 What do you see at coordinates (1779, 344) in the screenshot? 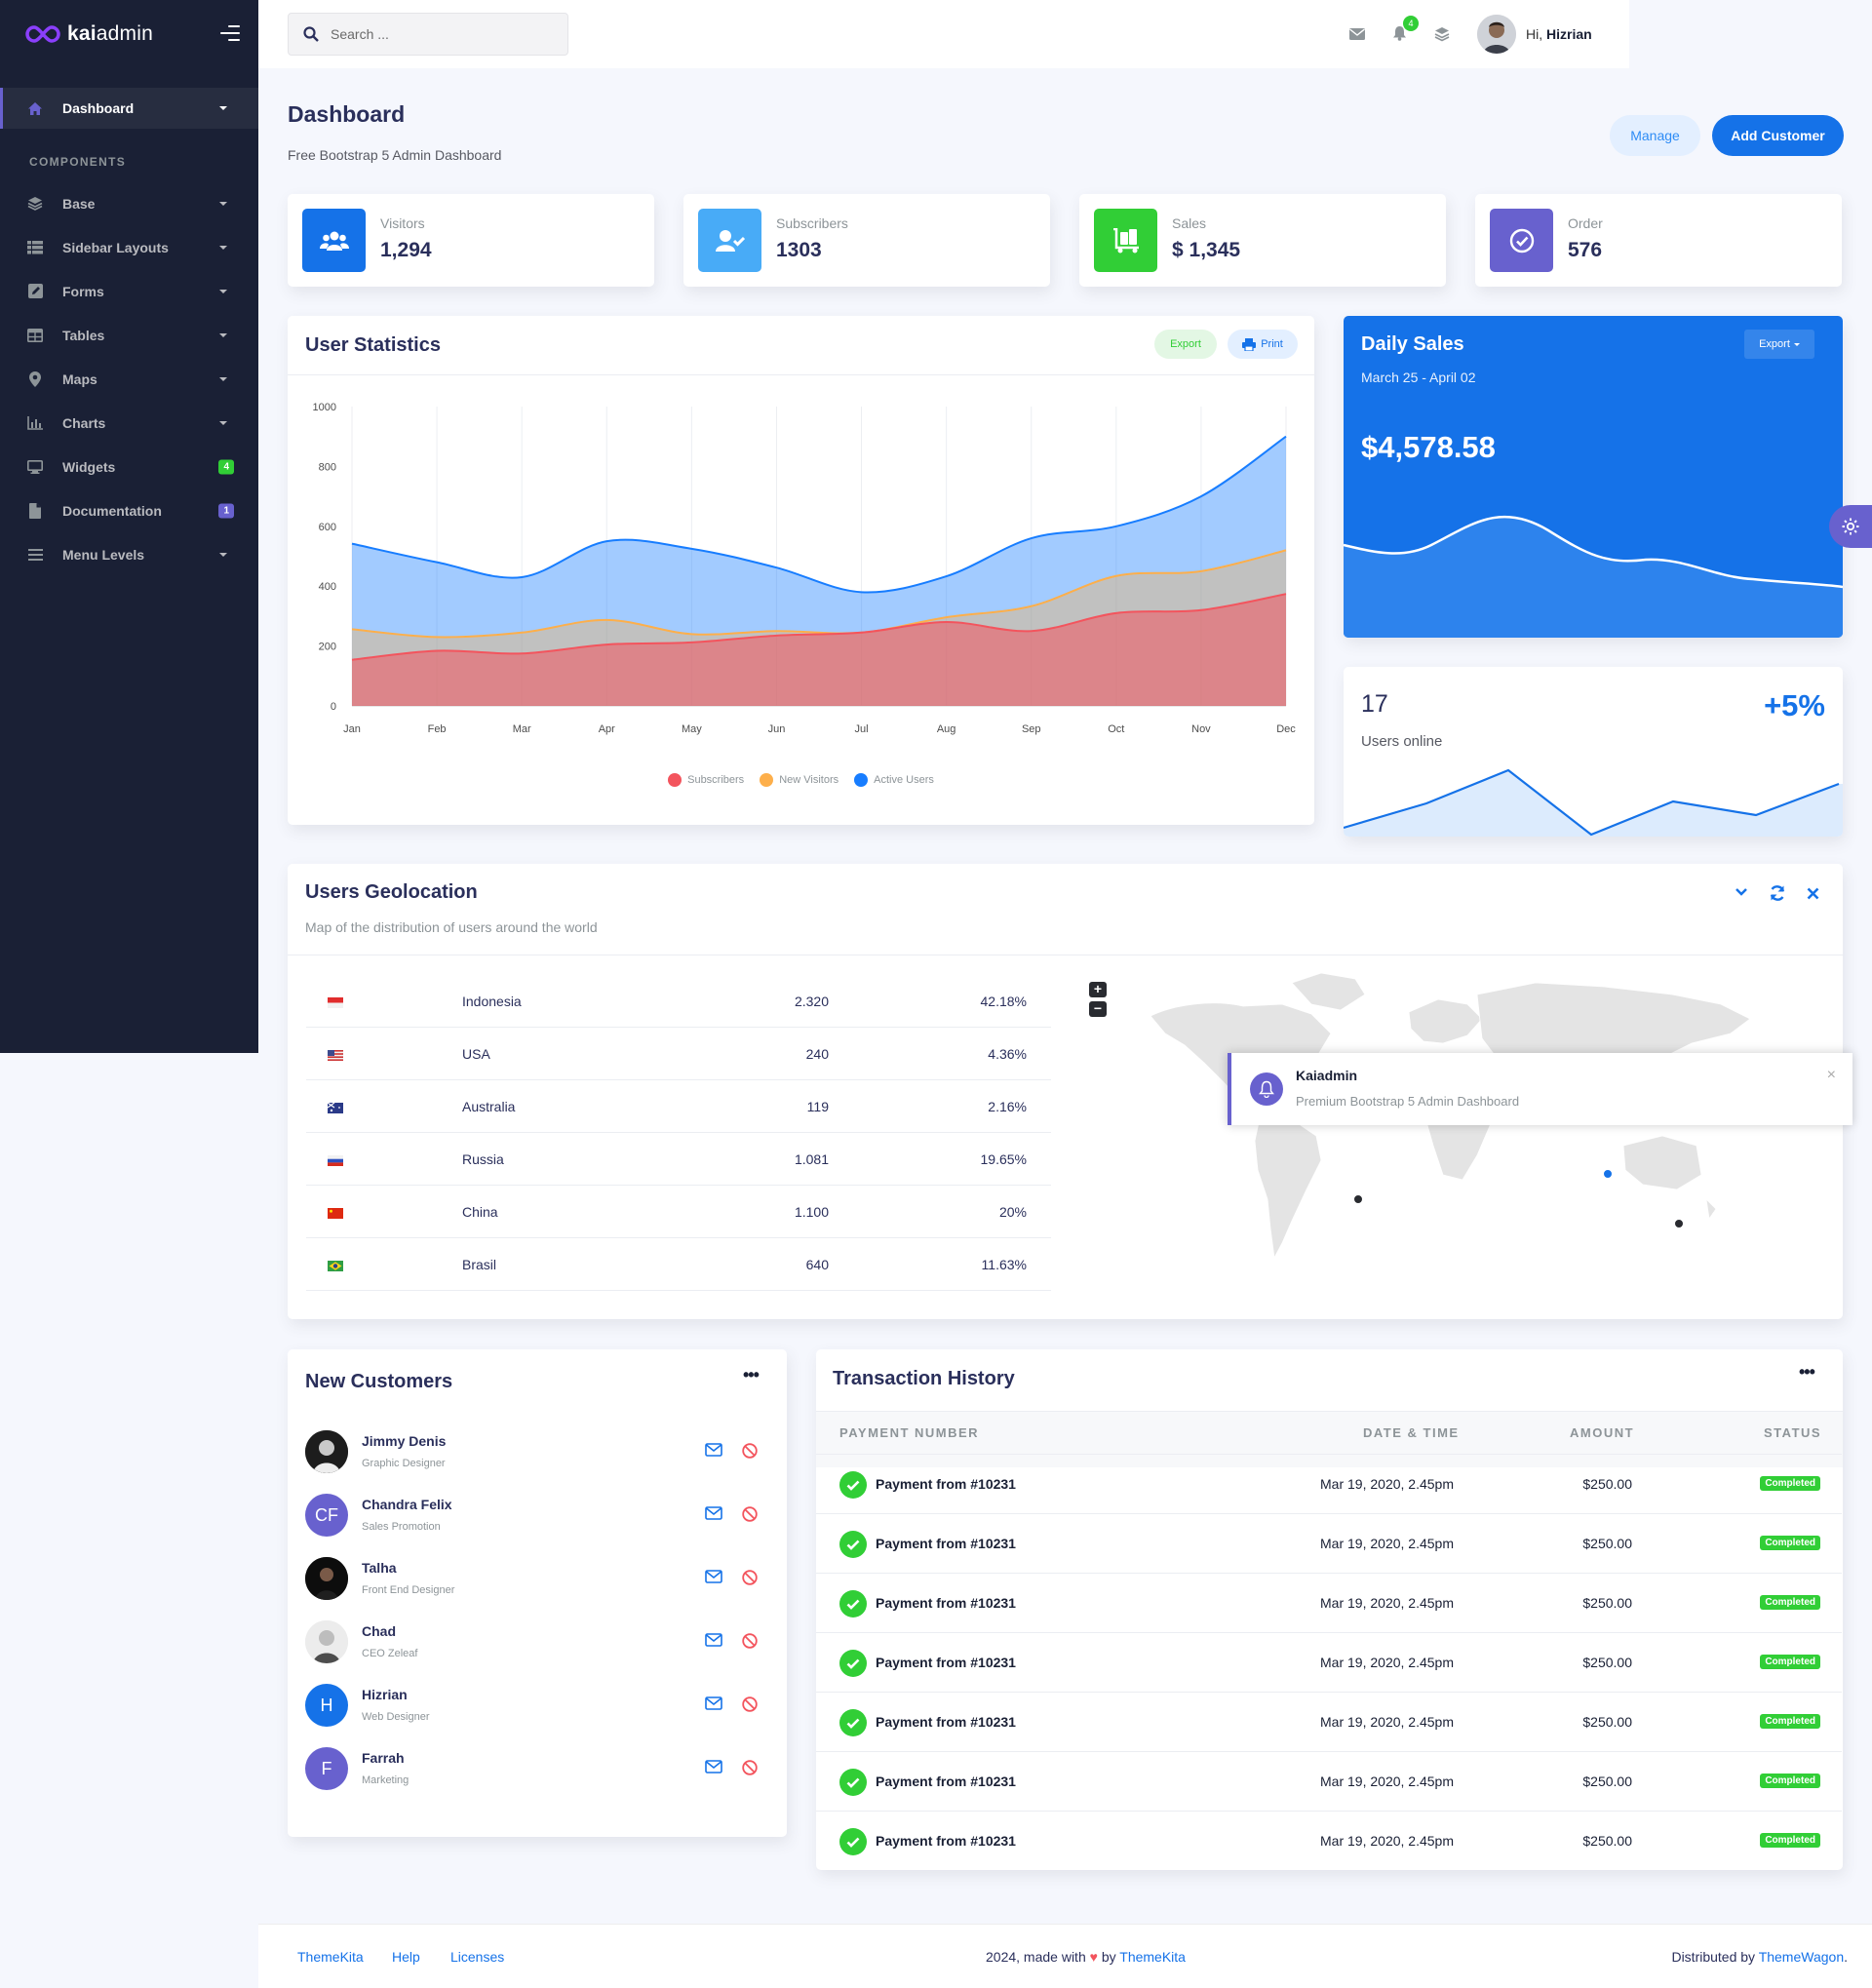
I see `export-dropdown: Export` at bounding box center [1779, 344].